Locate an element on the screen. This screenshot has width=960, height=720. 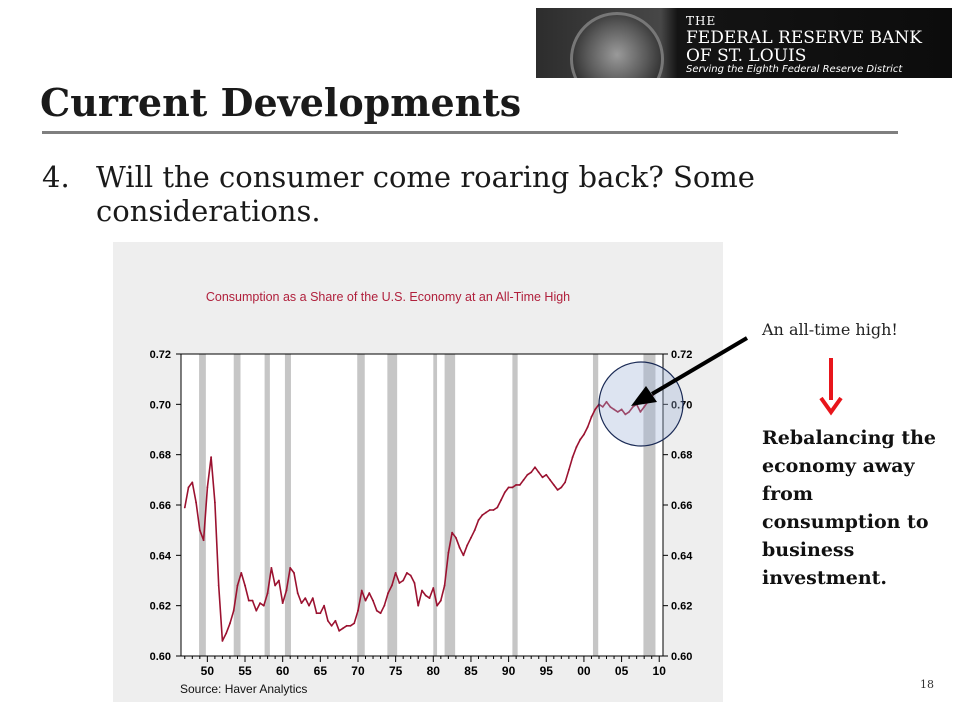
y-tick-label-left: 0.64 is located at coordinates (161, 556).